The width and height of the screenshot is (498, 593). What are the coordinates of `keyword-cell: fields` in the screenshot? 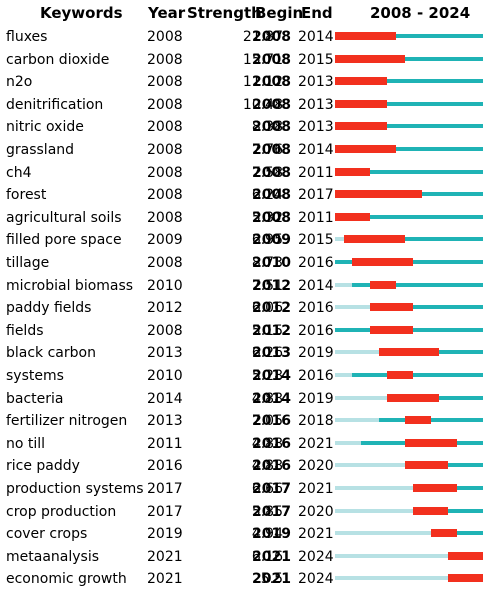 It's located at (25, 330).